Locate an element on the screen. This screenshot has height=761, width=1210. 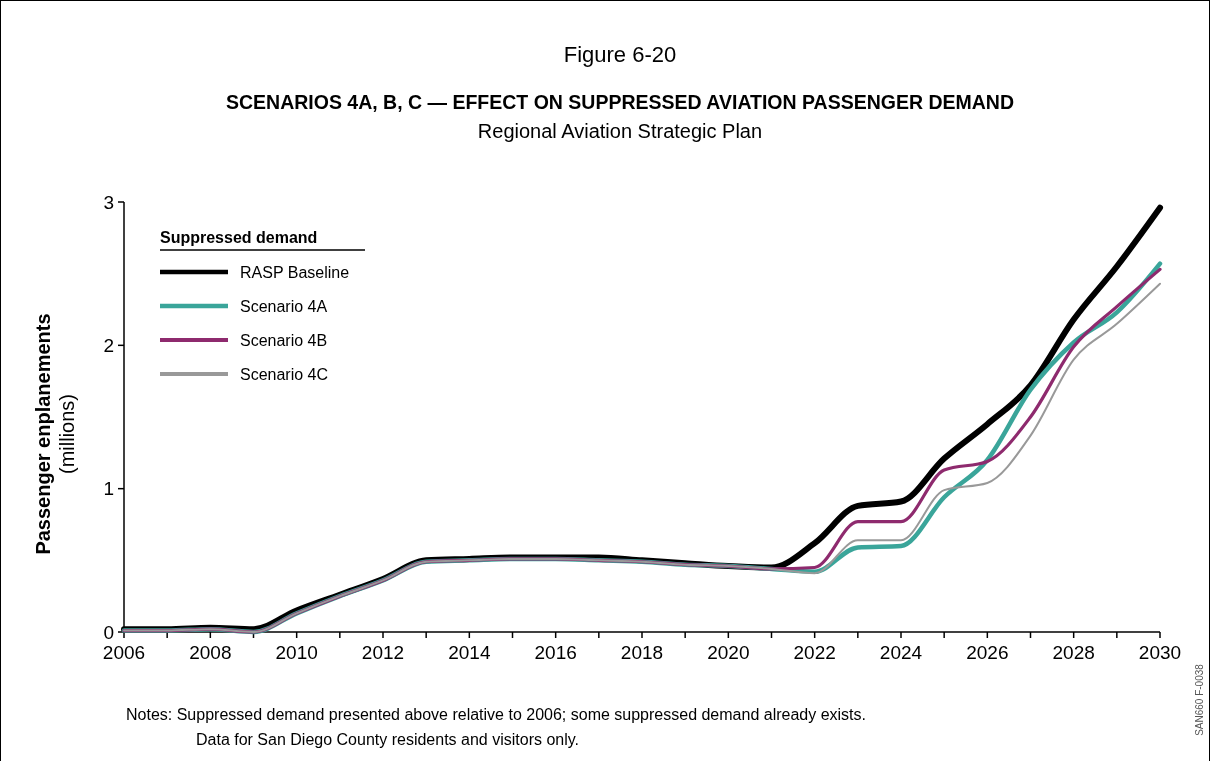
y-tick-label: 1 is located at coordinates (108, 489).